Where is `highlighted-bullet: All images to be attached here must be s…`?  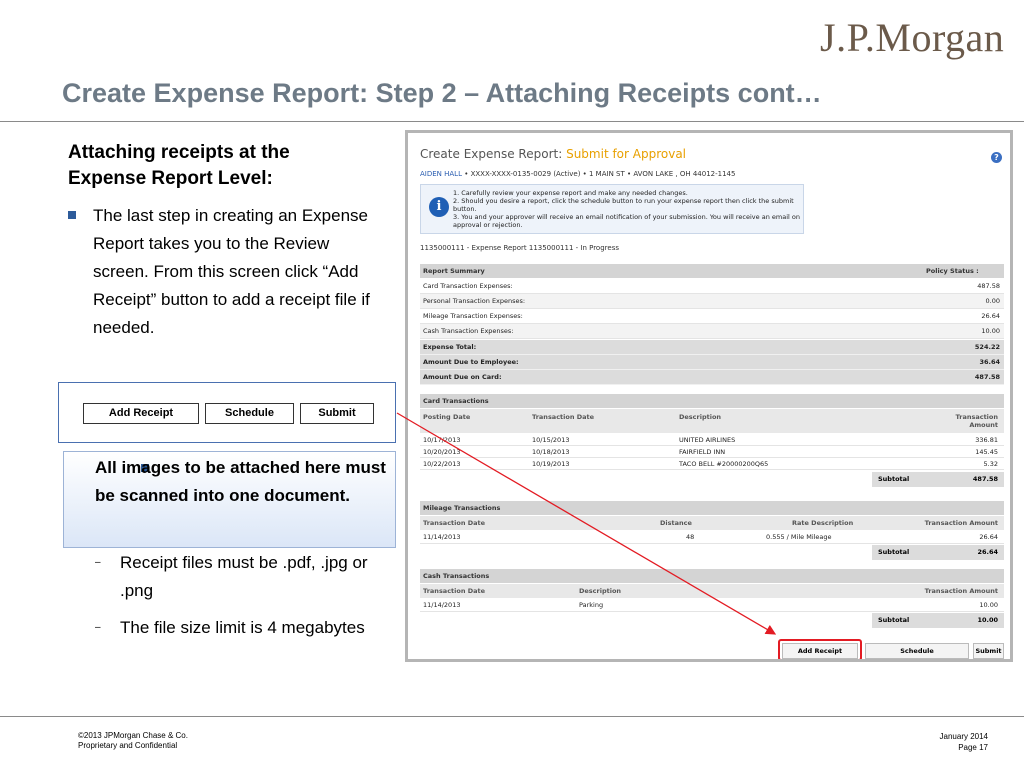
highlighted-bullet: All images to be attached here must be s… is located at coordinates (229, 499).